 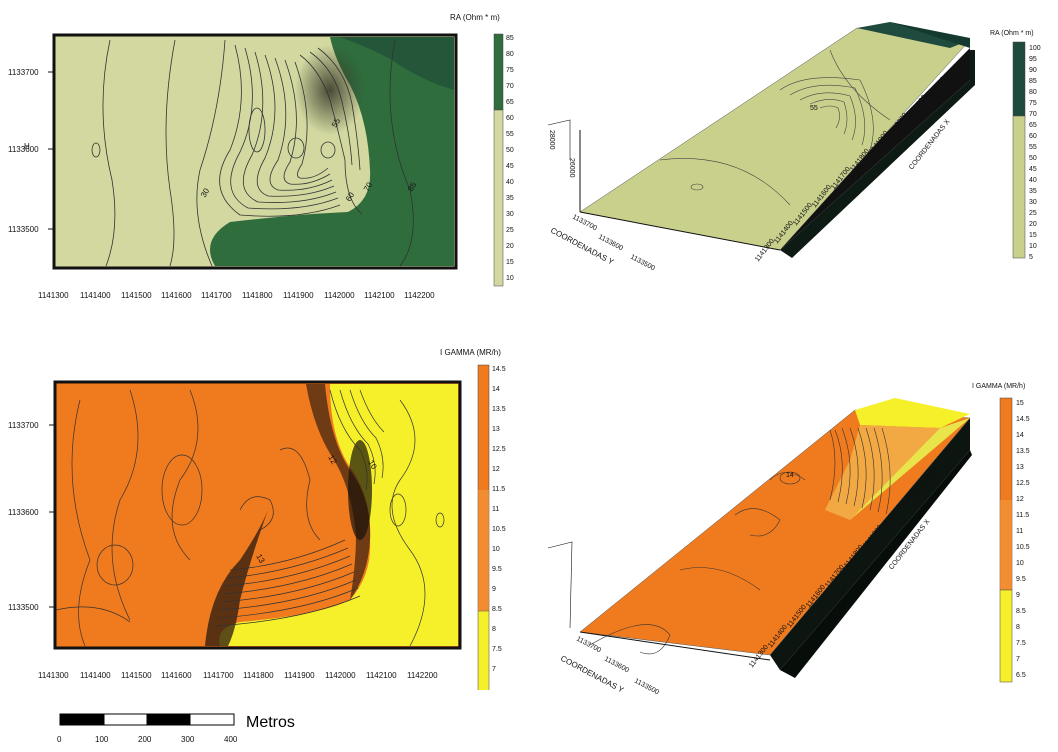 What do you see at coordinates (584, 223) in the screenshot?
I see `ra-3d-y-tick: 1133700` at bounding box center [584, 223].